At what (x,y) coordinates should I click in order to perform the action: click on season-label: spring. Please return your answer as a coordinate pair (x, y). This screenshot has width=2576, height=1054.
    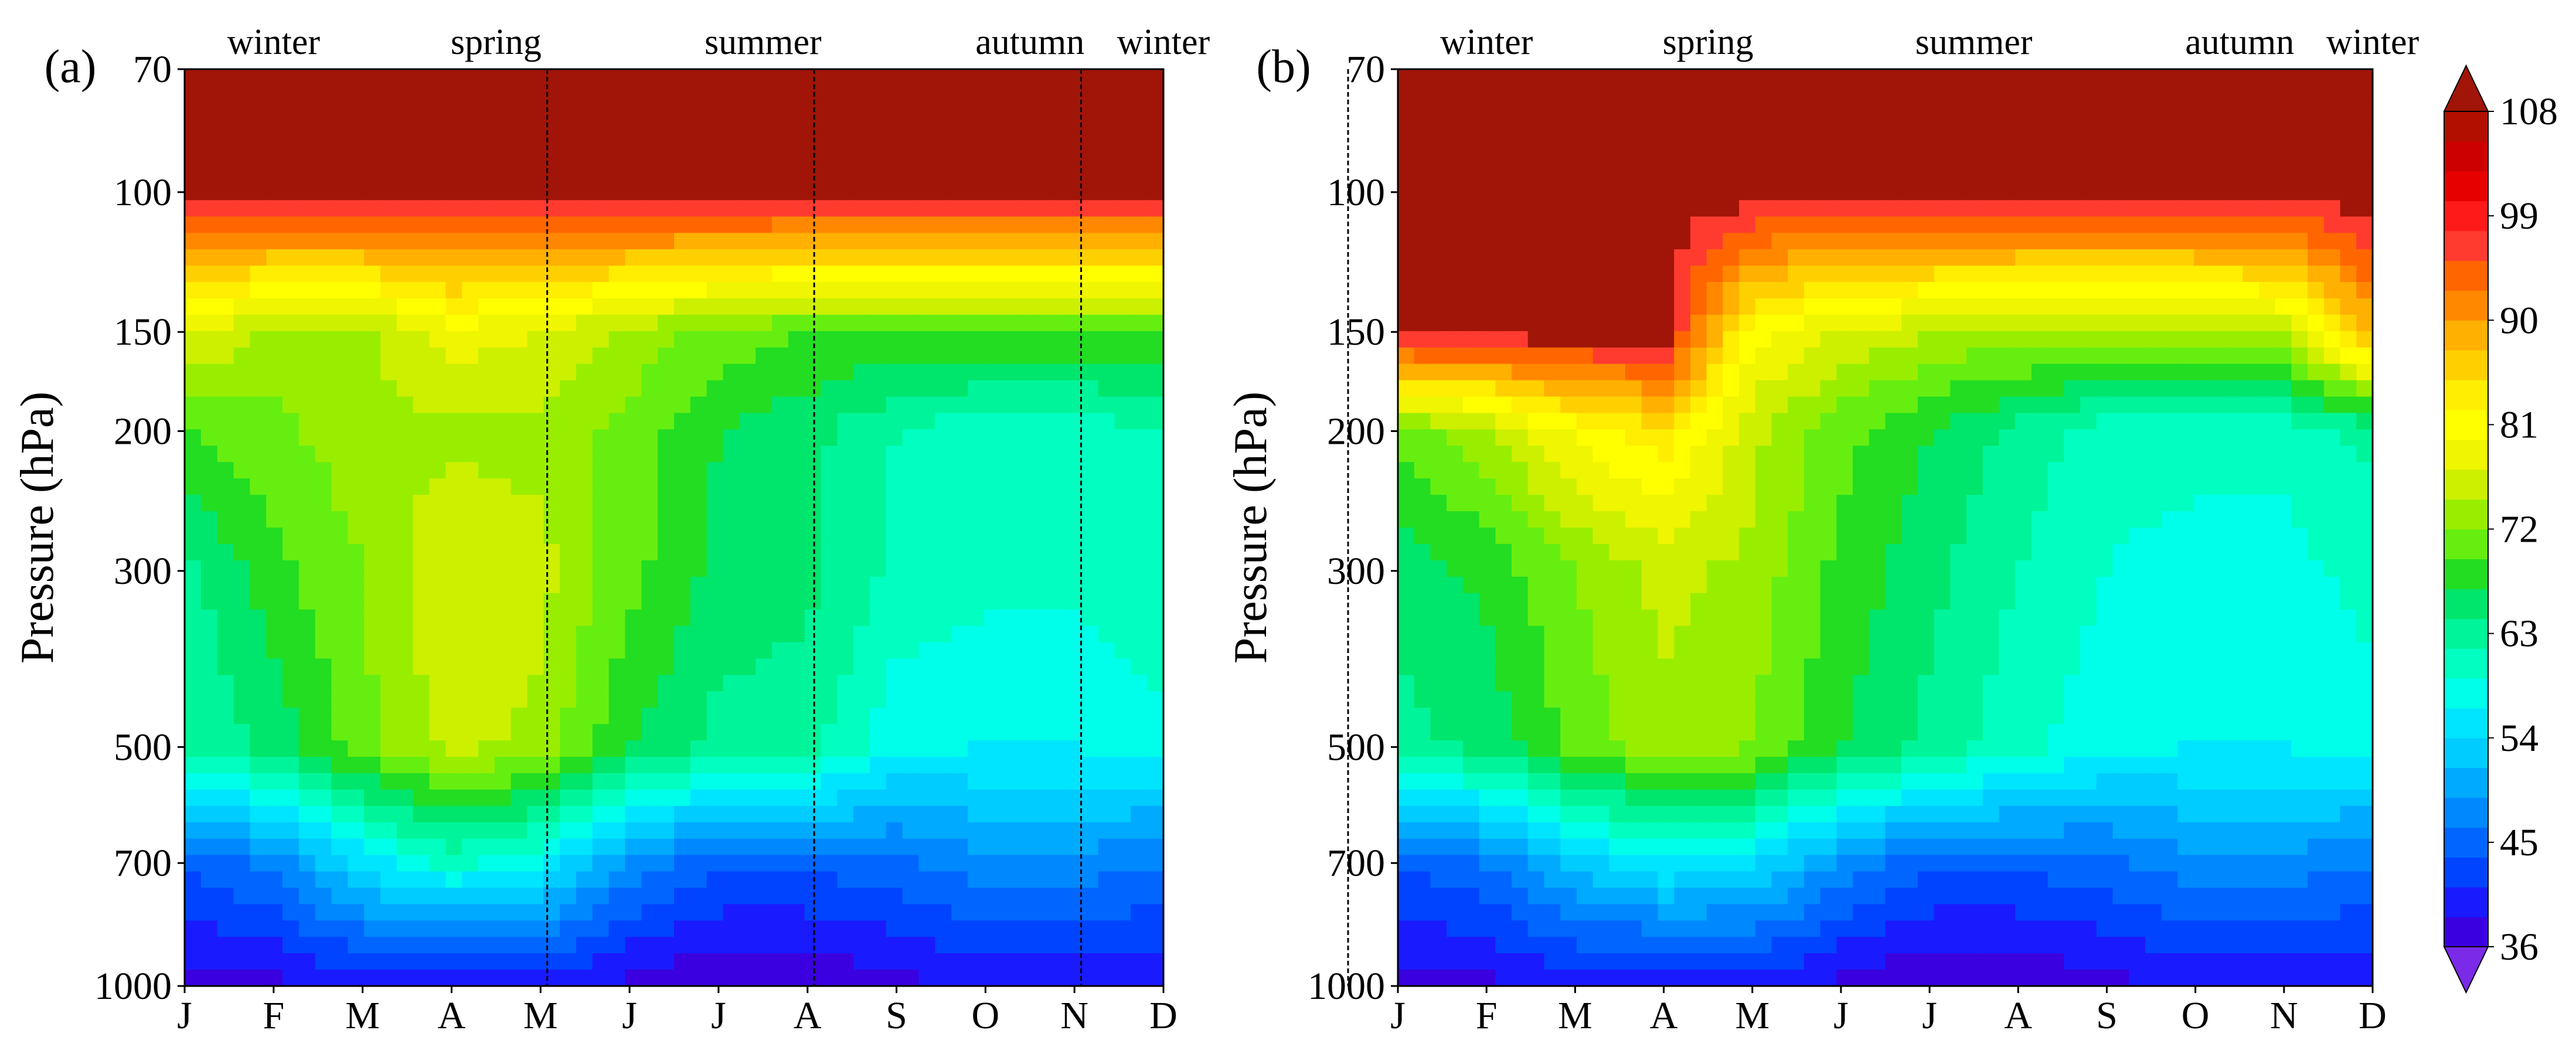
    Looking at the image, I should click on (496, 42).